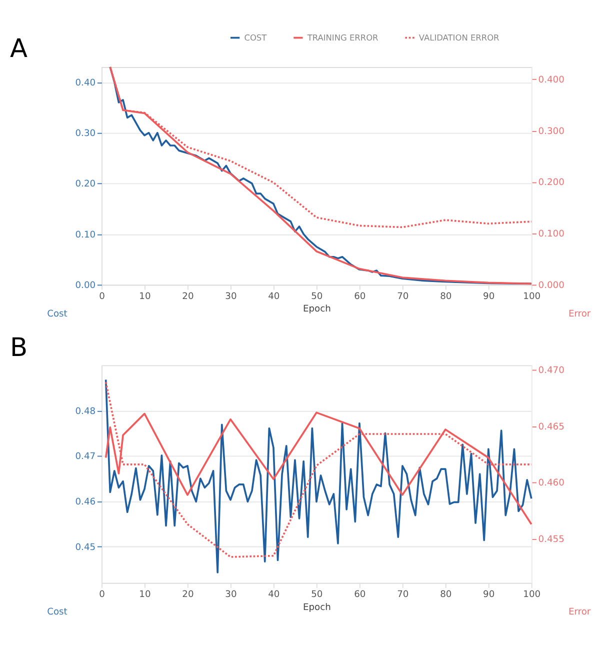 The width and height of the screenshot is (600, 668). Describe the element at coordinates (85, 83) in the screenshot. I see `y-tick-label: 0.40` at that location.